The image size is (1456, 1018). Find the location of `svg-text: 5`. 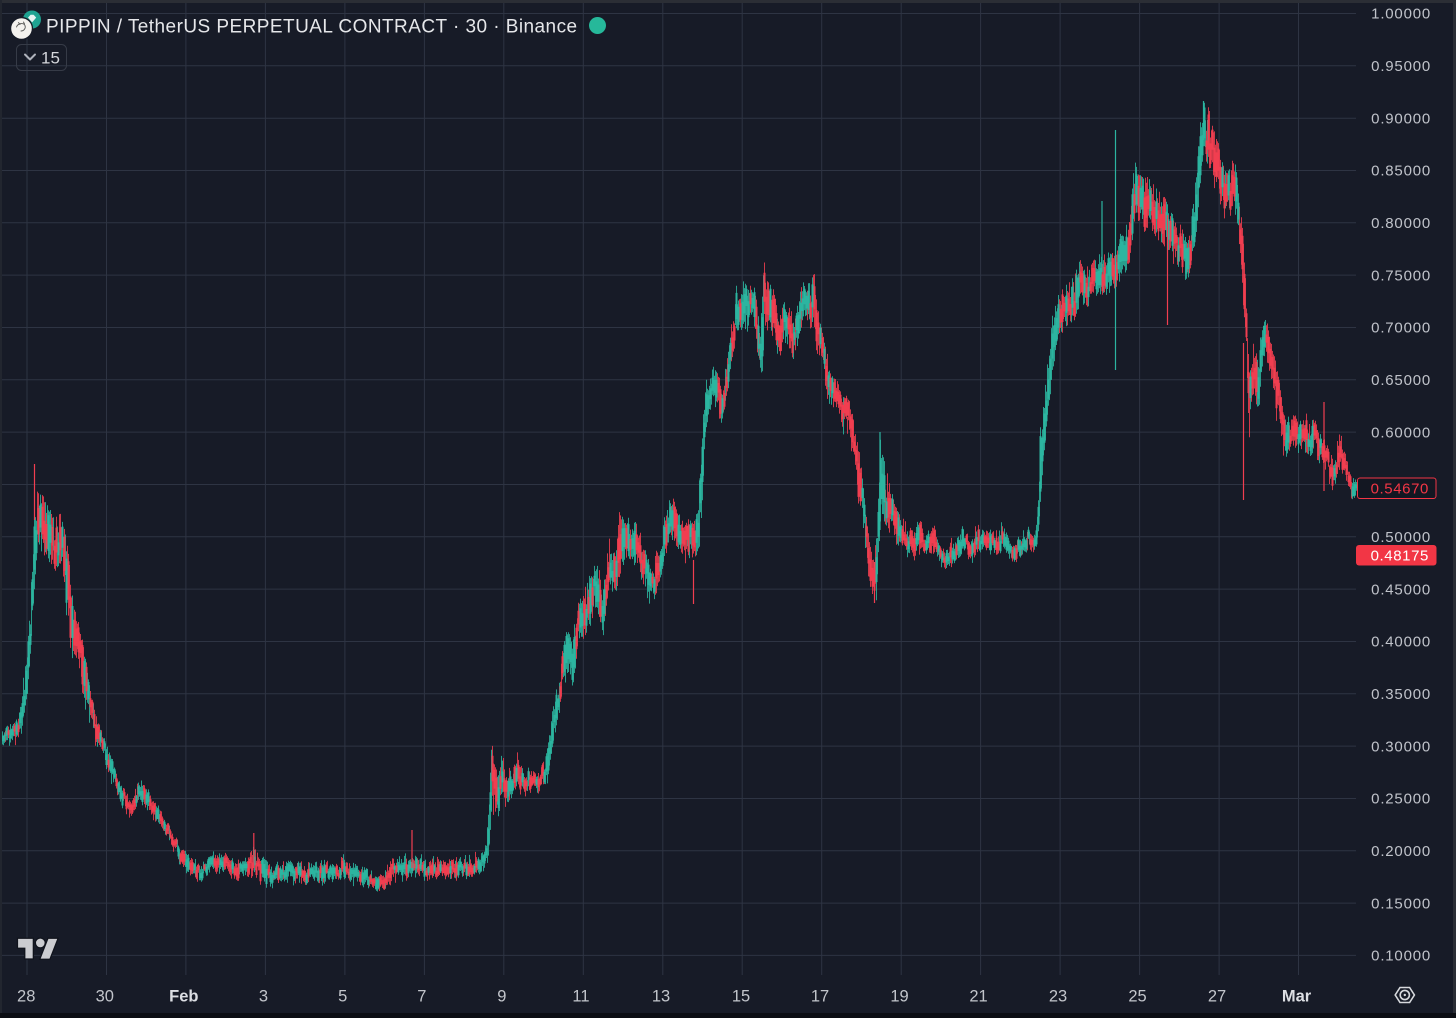

svg-text: 5 is located at coordinates (342, 997).